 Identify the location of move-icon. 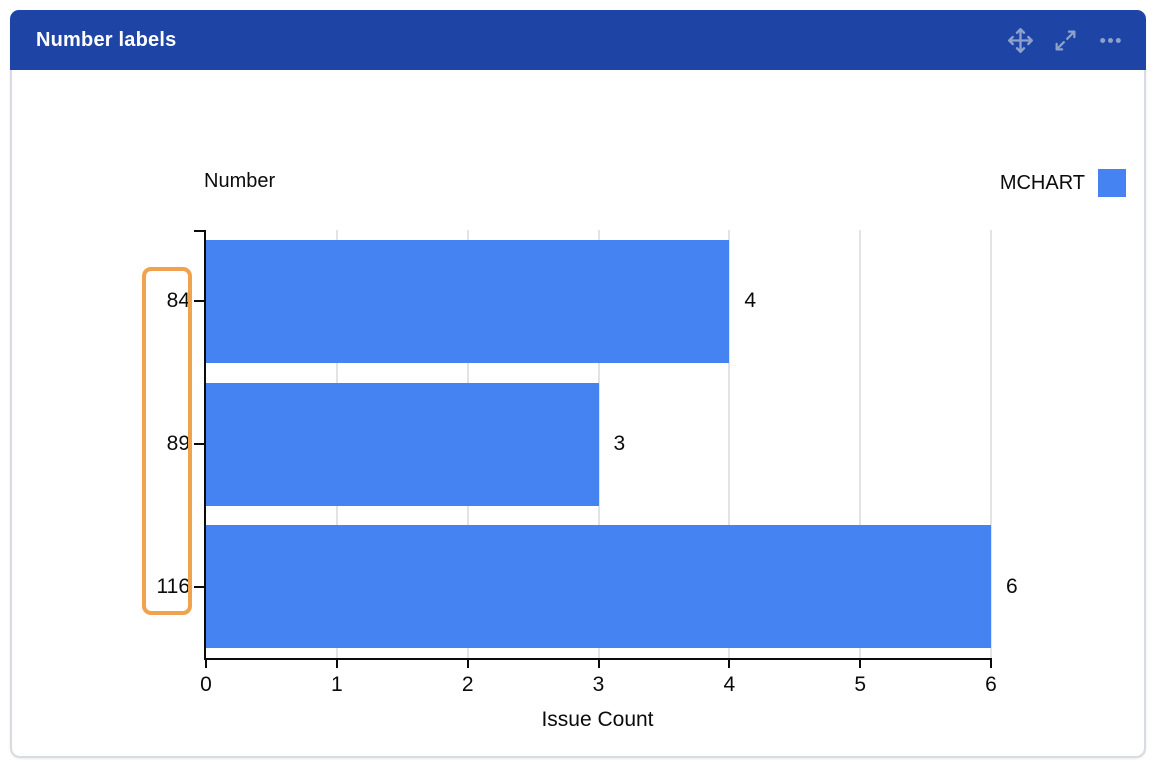
(1020, 40).